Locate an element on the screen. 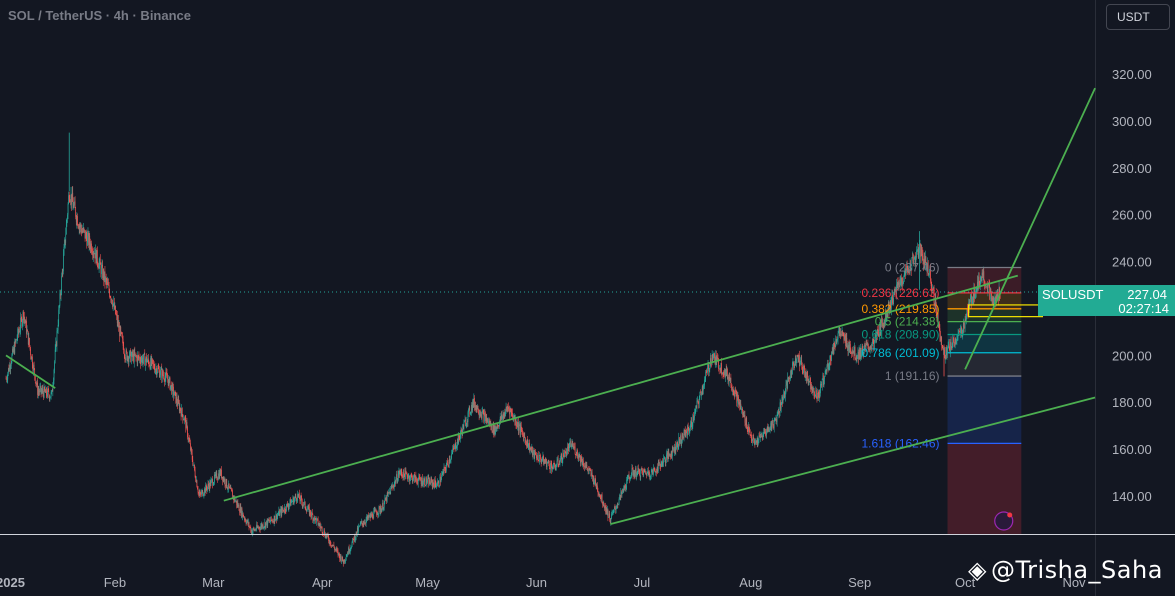 This screenshot has height=596, width=1175. fib-level-label: 0 (237.46) is located at coordinates (912, 268).